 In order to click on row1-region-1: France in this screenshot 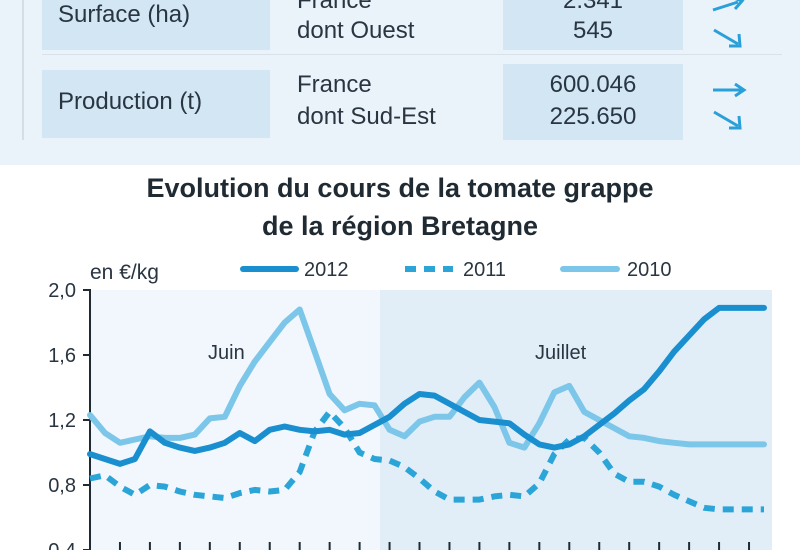, I will do `click(334, 7)`.